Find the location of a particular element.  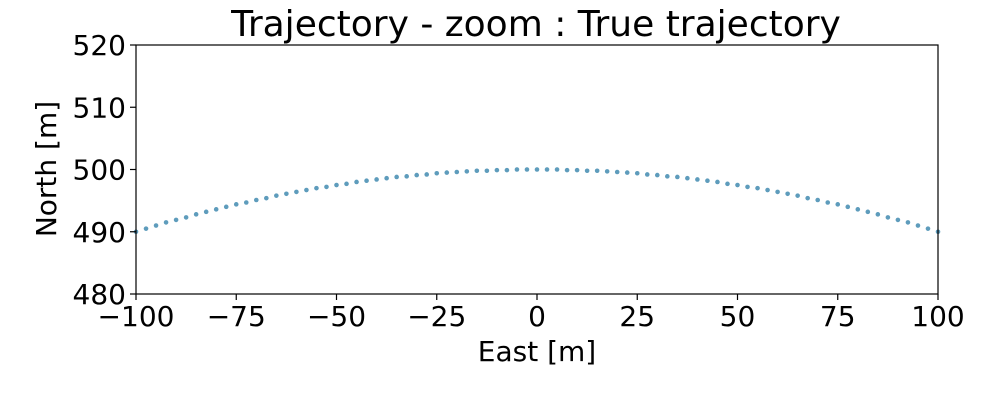

x-axis-ticks: −100 −75 −50 −25 0 25 50 75 100 is located at coordinates (531, 313).